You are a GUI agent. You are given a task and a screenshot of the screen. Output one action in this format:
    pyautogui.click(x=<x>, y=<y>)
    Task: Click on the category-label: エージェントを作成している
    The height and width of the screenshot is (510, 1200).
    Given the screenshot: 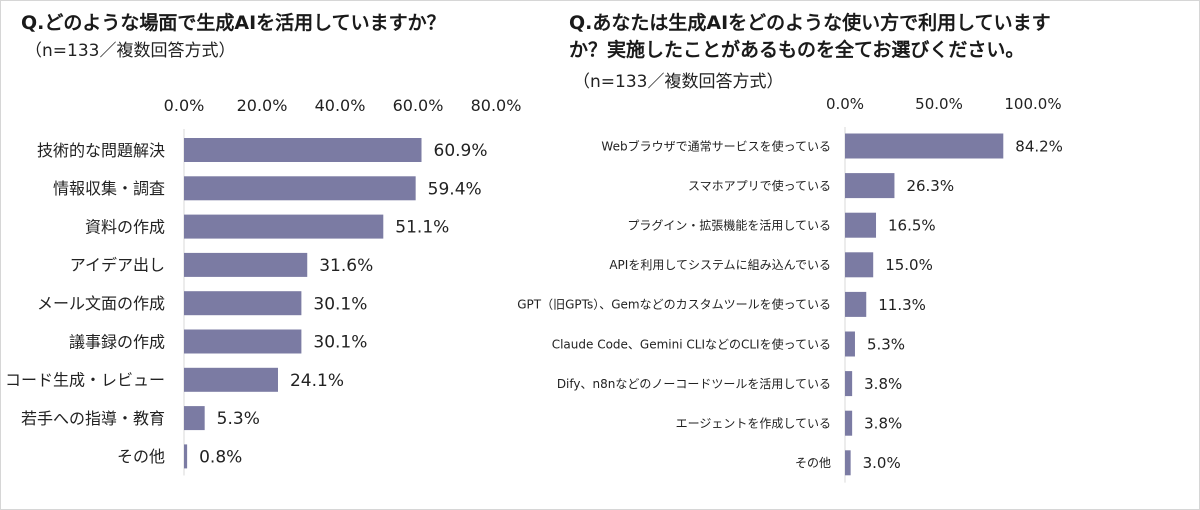 What is the action you would take?
    pyautogui.click(x=753, y=424)
    